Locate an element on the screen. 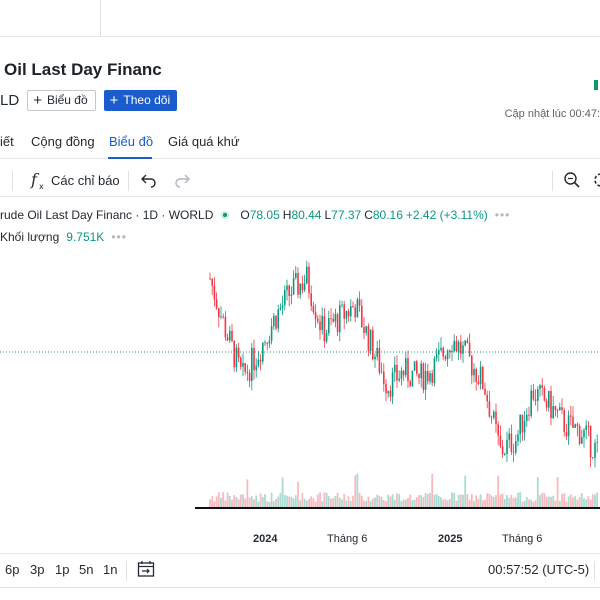 Image resolution: width=600 pixels, height=600 pixels. tab-community: Cộng đồng is located at coordinates (63, 141).